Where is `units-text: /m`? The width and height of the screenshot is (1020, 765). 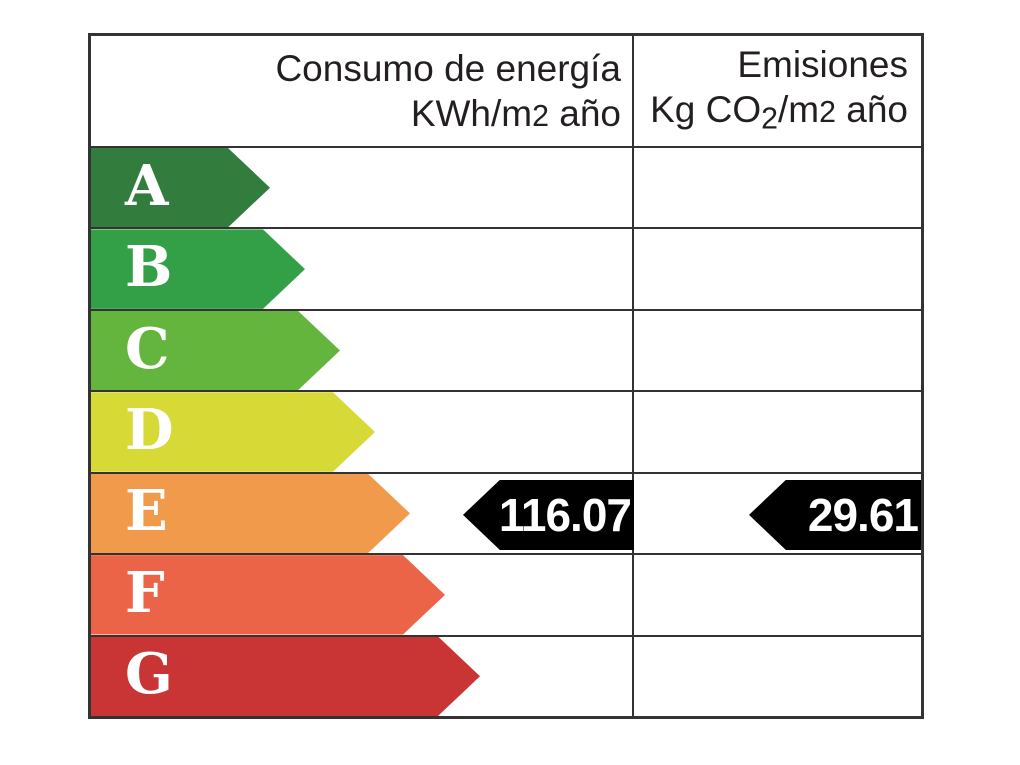
units-text: /m is located at coordinates (799, 110).